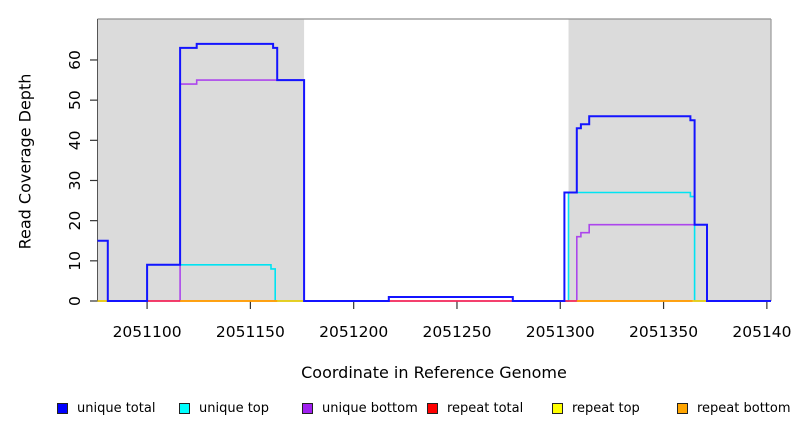 Image resolution: width=792 pixels, height=432 pixels. Describe the element at coordinates (75, 221) in the screenshot. I see `y-tick-label: 20` at that location.